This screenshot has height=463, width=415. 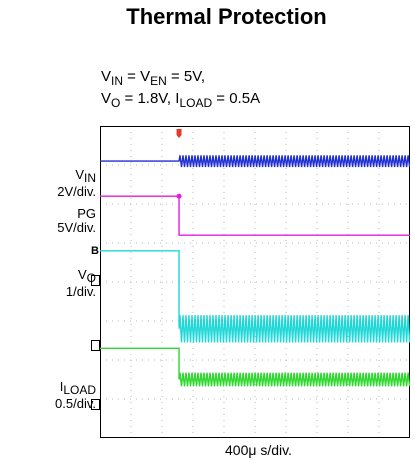 What do you see at coordinates (95, 345) in the screenshot?
I see `channel-2-marker` at bounding box center [95, 345].